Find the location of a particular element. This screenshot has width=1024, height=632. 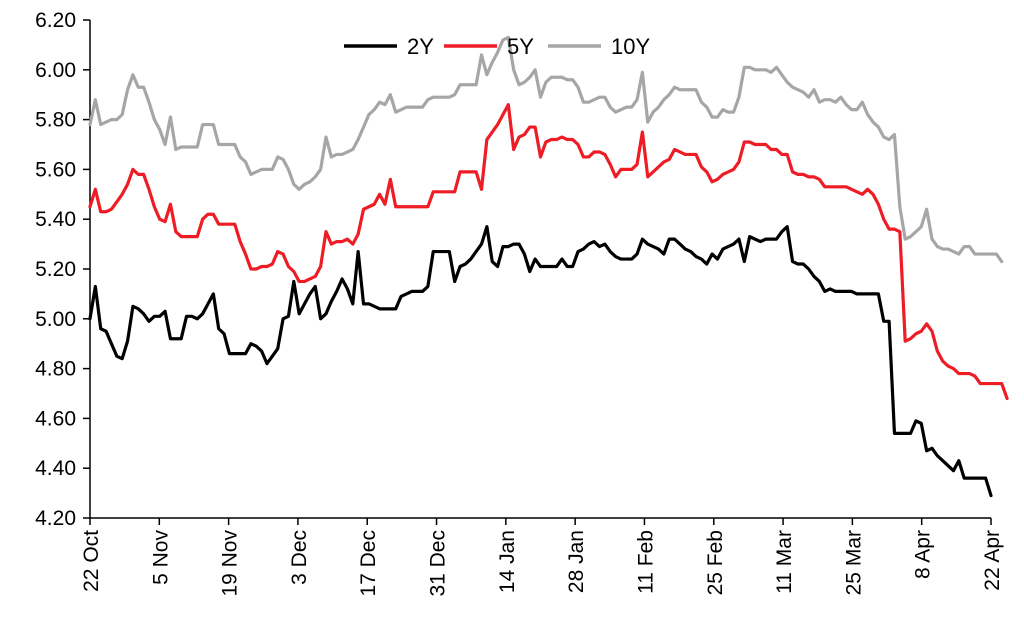

x-tick-label: 3 Dec is located at coordinates (299, 557).